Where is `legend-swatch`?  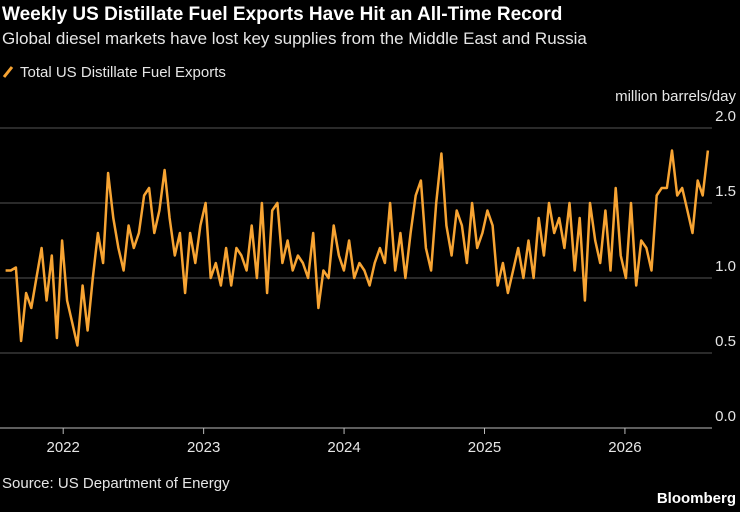
legend-swatch is located at coordinates (8, 72).